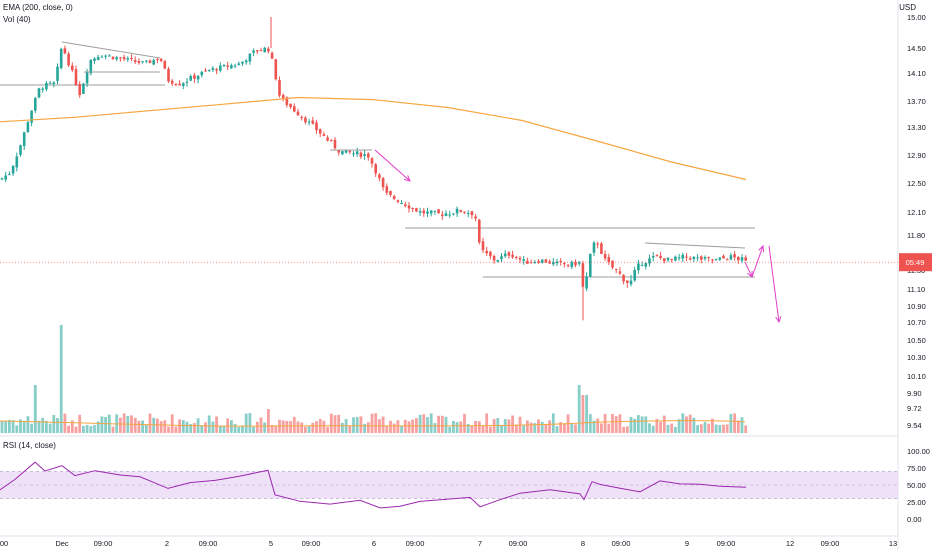 The height and width of the screenshot is (550, 932). What do you see at coordinates (392, 165) in the screenshot?
I see `arrow-annotation` at bounding box center [392, 165].